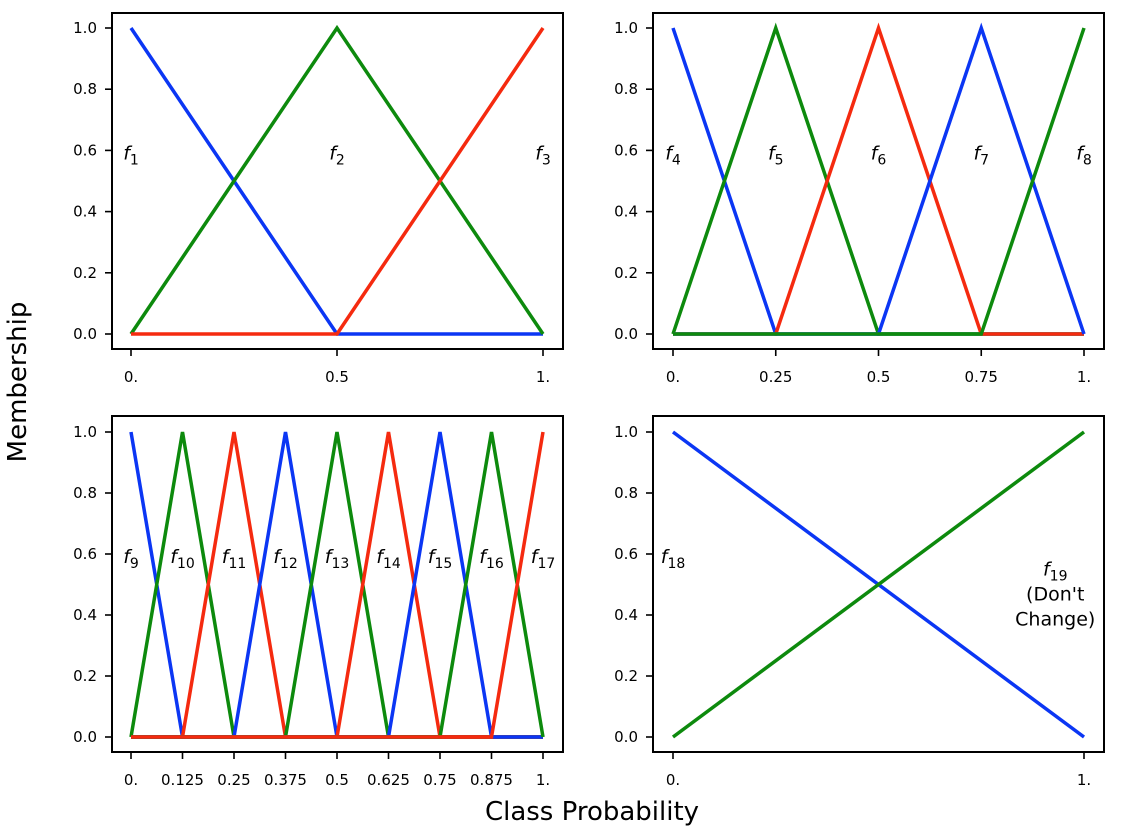  What do you see at coordinates (1055, 571) in the screenshot?
I see `annotation-f19: f19` at bounding box center [1055, 571].